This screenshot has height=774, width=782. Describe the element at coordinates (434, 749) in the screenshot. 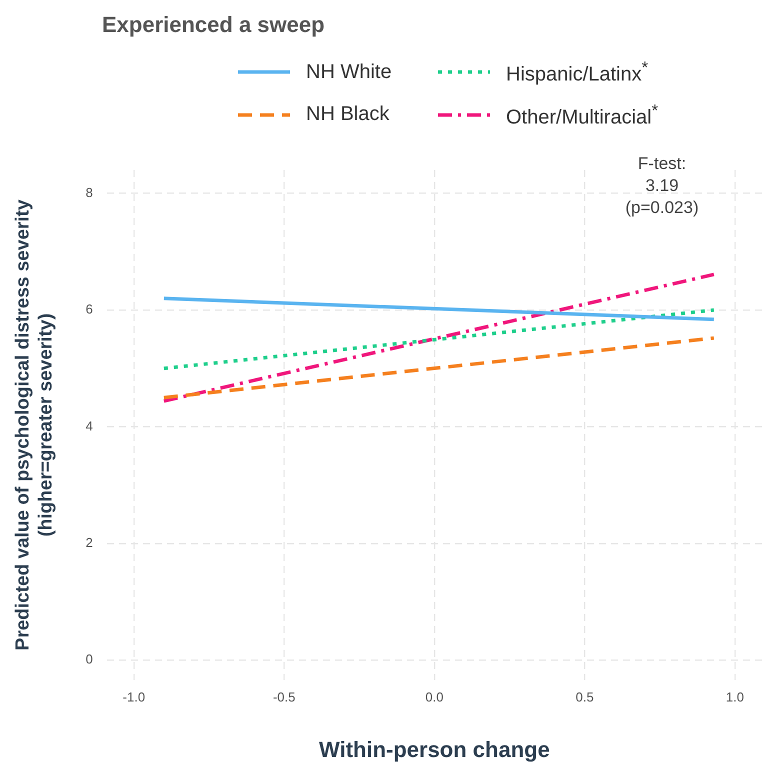

I see `x-axis-title: Within-person change` at that location.